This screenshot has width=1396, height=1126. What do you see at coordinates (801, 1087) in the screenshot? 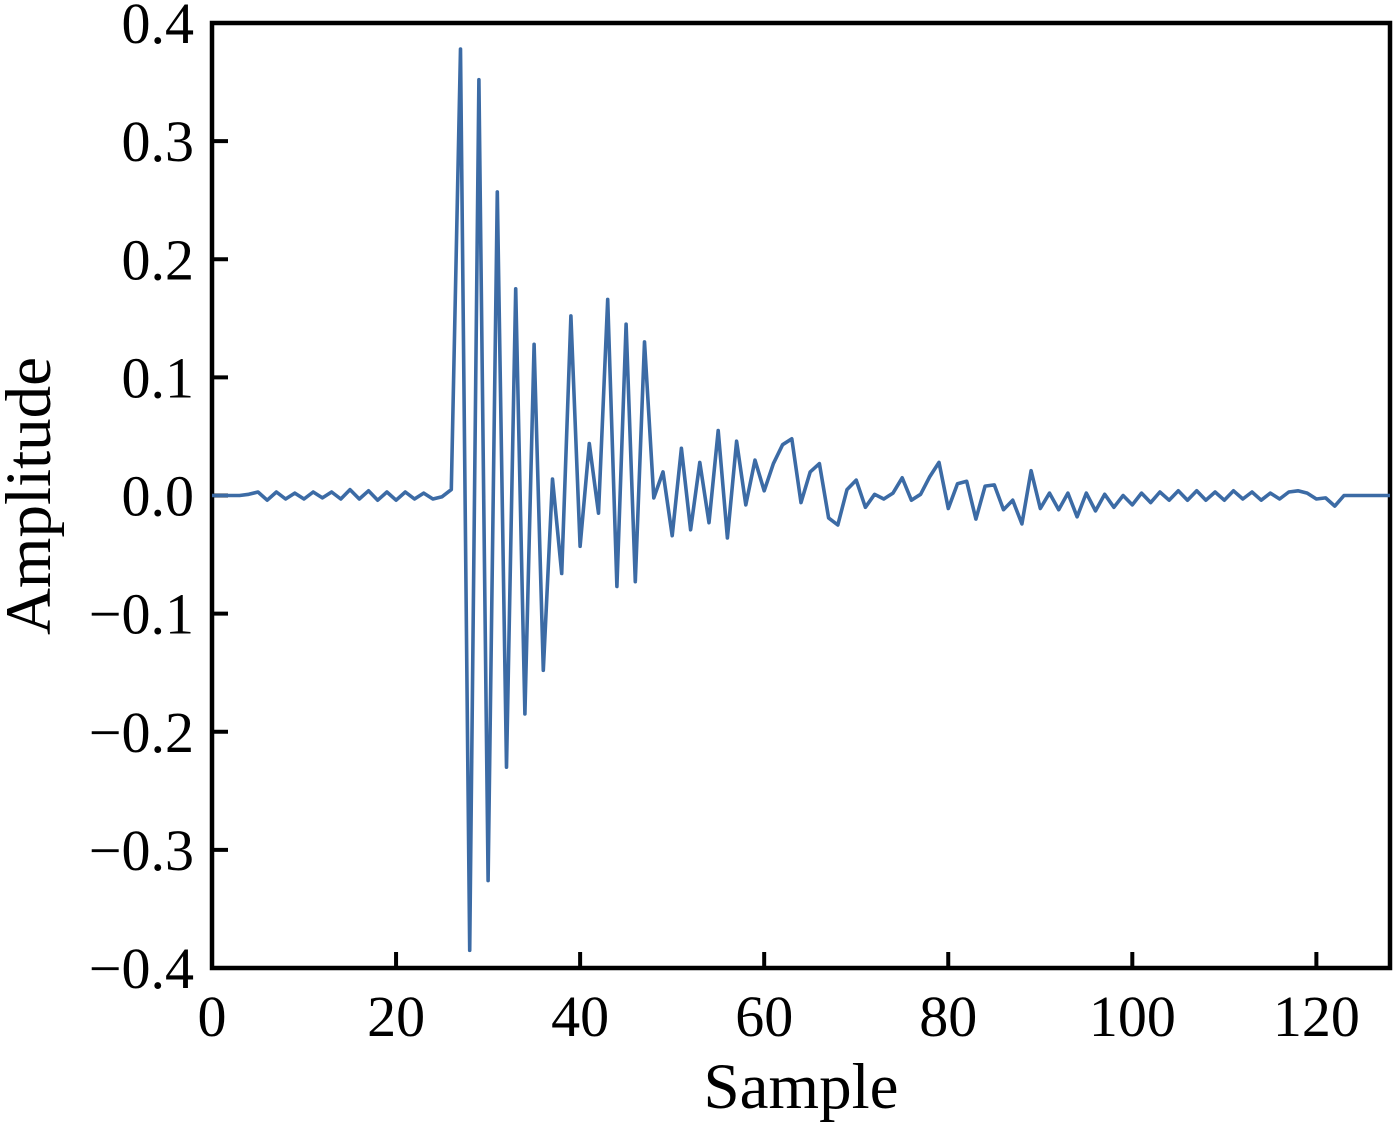
I see `x-axis-title: Sample` at bounding box center [801, 1087].